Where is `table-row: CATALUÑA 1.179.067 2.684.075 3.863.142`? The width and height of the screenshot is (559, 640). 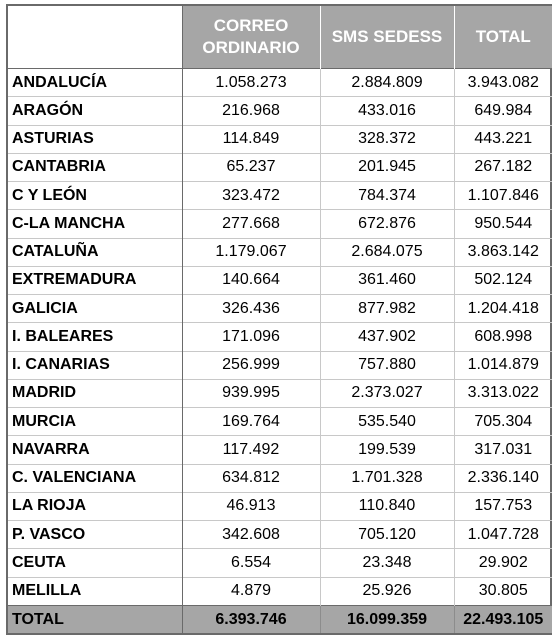
table-row: CATALUÑA 1.179.067 2.684.075 3.863.142 is located at coordinates (280, 252).